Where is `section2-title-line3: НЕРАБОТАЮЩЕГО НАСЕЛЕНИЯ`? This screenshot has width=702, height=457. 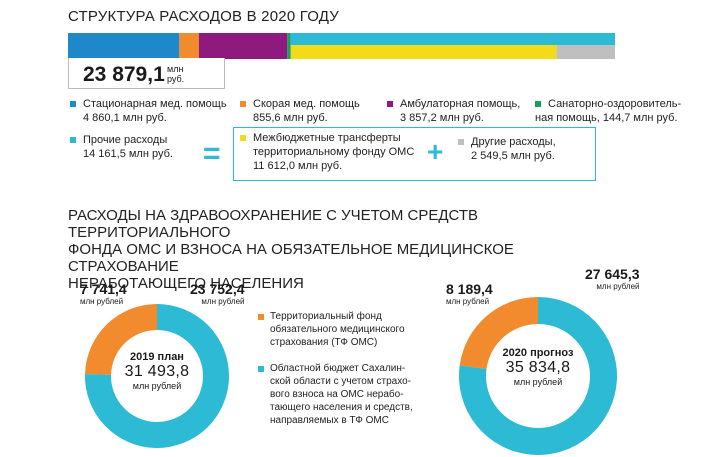
section2-title-line3: НЕРАБОТАЮЩЕГО НАСЕЛЕНИЯ is located at coordinates (186, 283).